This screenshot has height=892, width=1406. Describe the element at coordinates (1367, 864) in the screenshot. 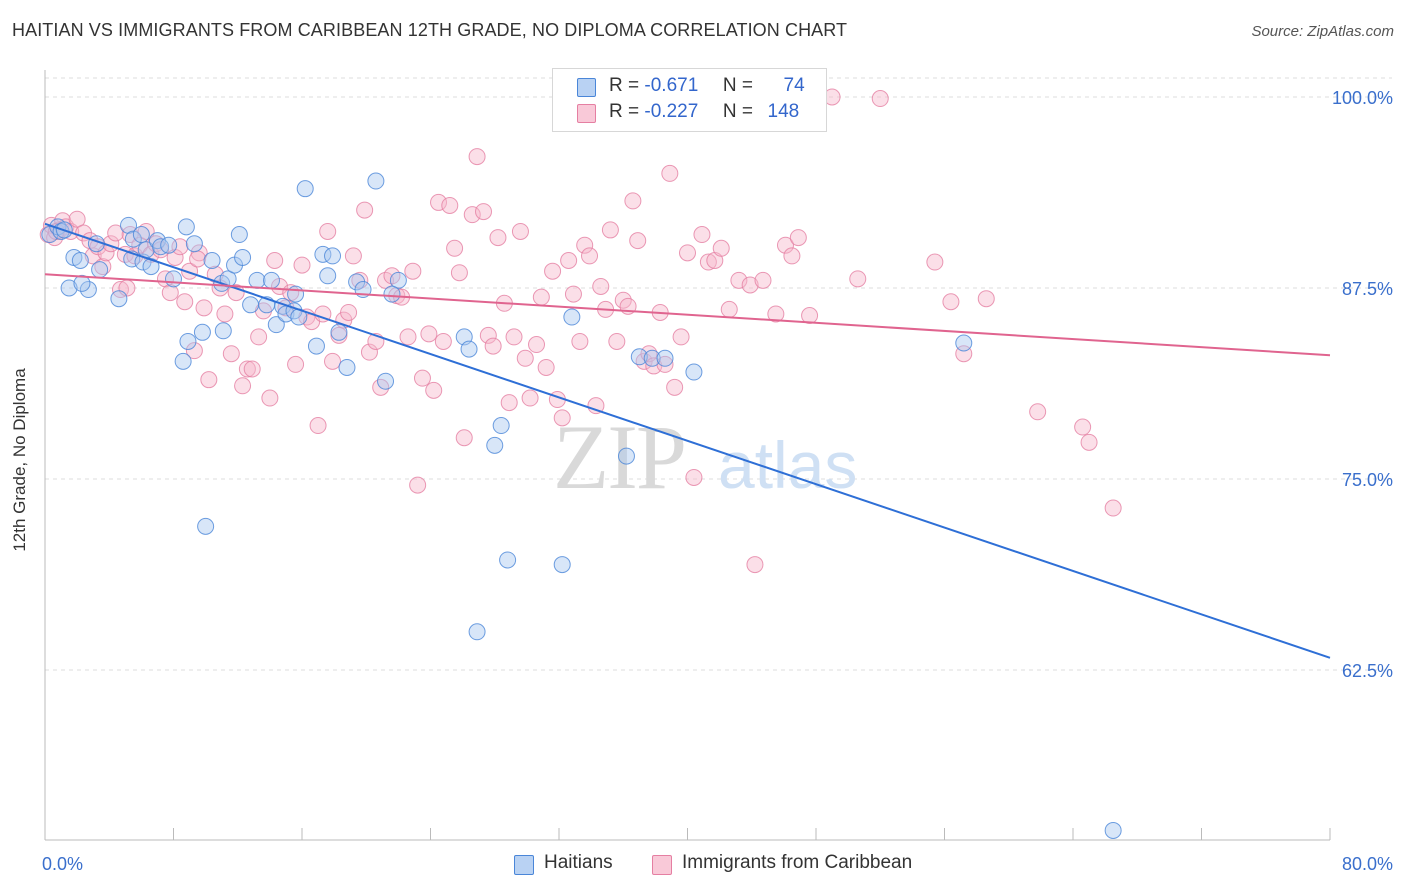

I see `x-tick-label: 80.0%` at that location.